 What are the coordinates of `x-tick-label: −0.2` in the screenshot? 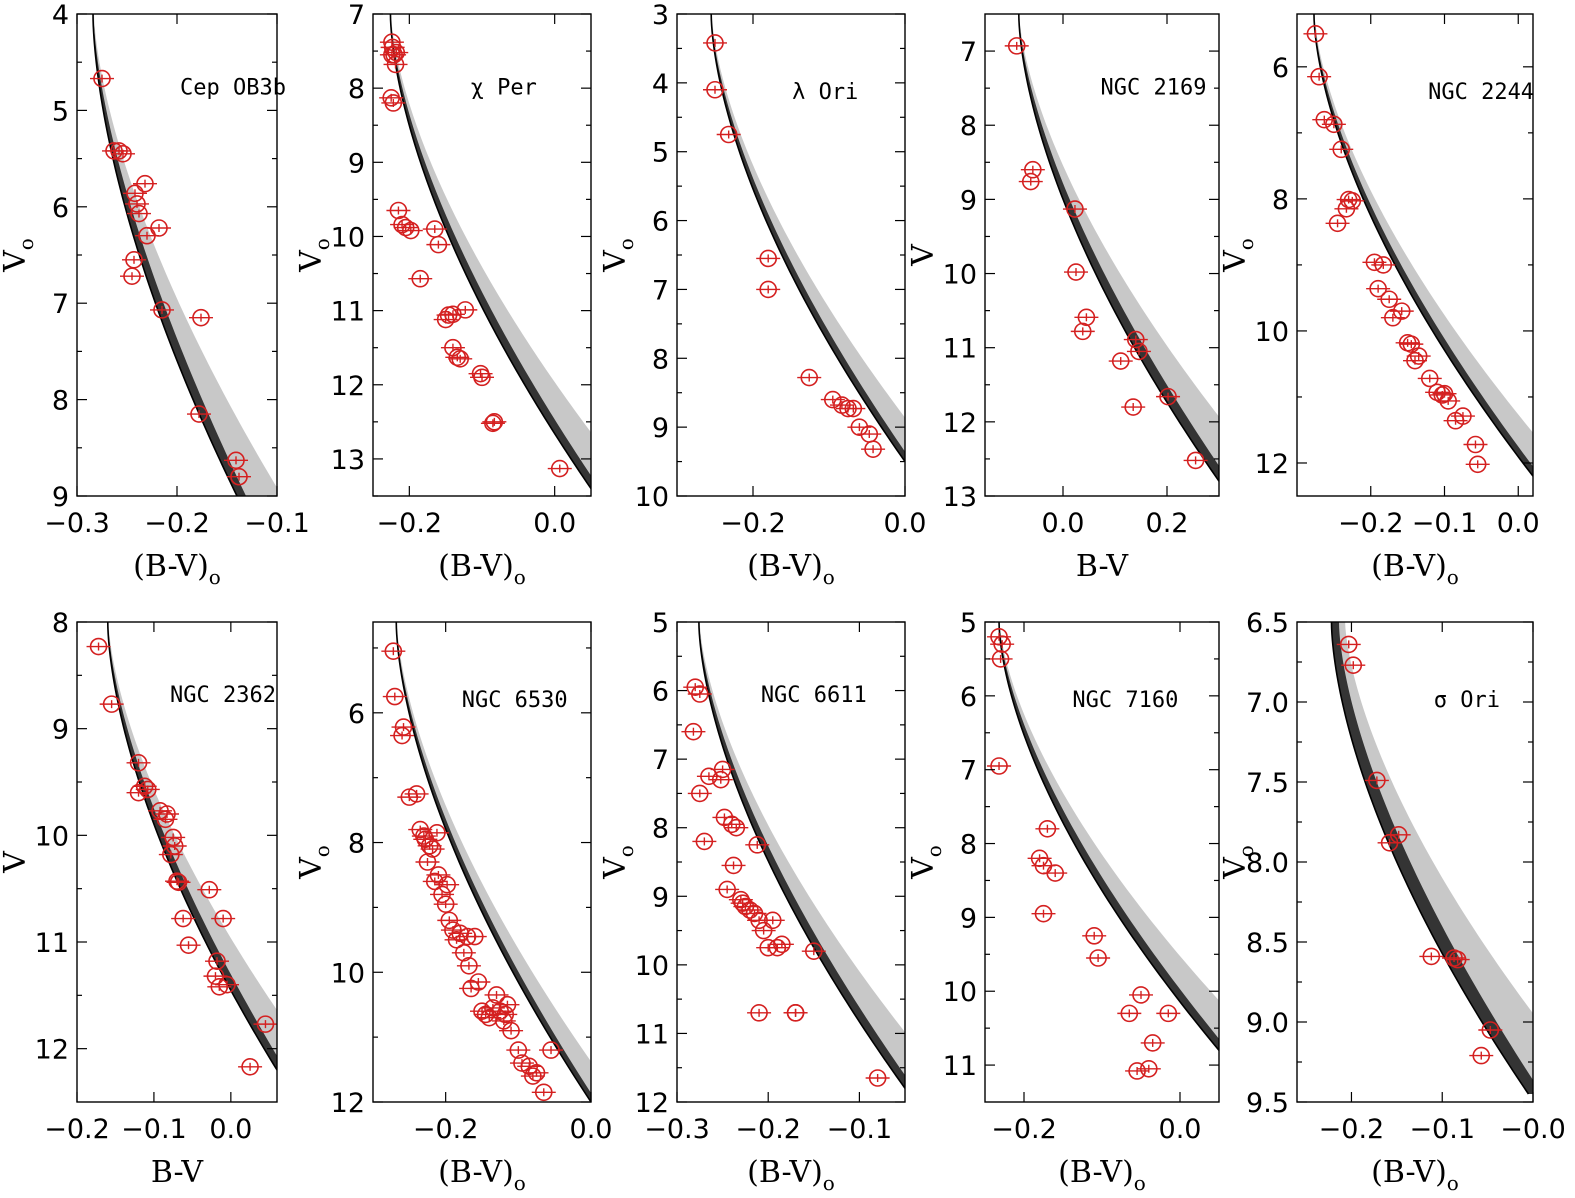 It's located at (1352, 1129).